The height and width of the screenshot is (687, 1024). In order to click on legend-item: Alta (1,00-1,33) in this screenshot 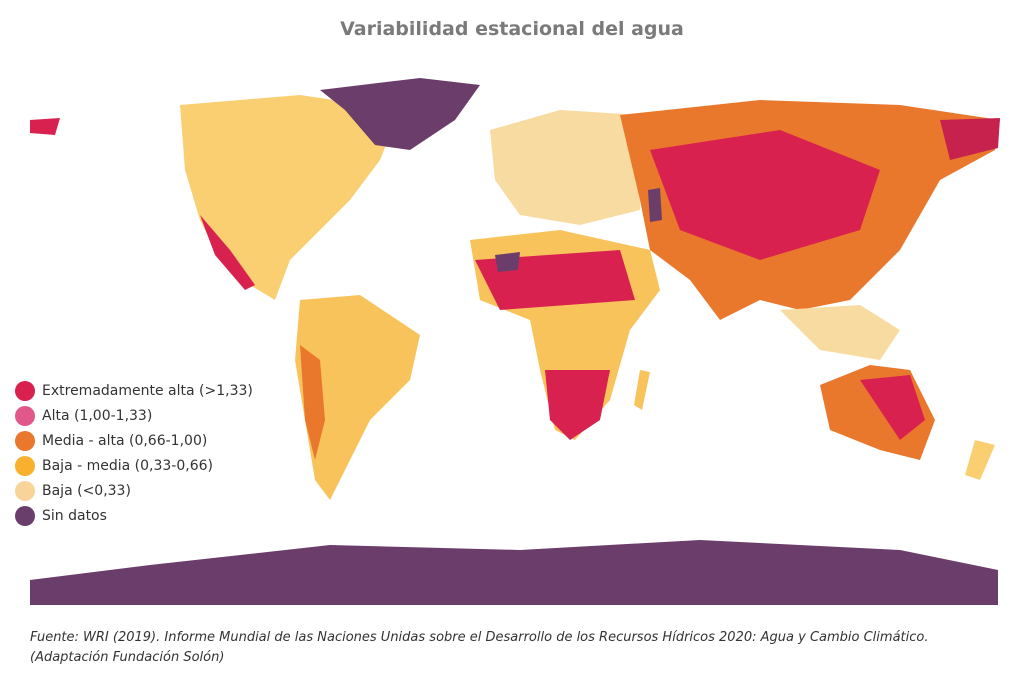, I will do `click(134, 415)`.